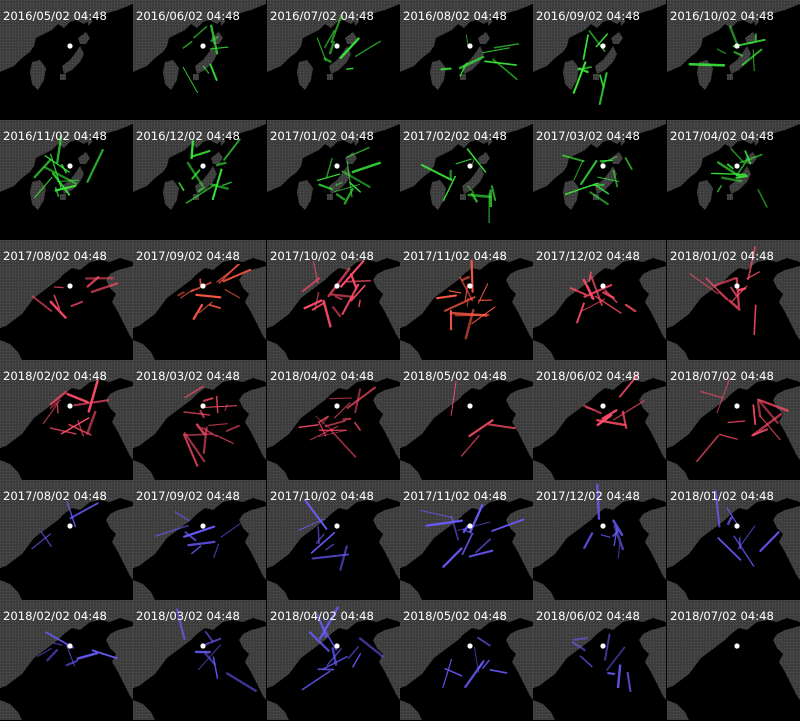  What do you see at coordinates (455, 136) in the screenshot?
I see `frame-timestamp: 2017/02/02 04:48` at bounding box center [455, 136].